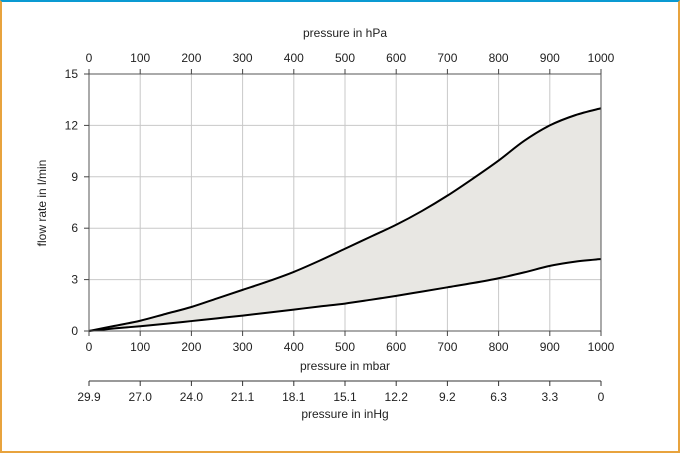 This screenshot has height=453, width=680. Describe the element at coordinates (74, 228) in the screenshot. I see `y-tick-label: 6` at that location.